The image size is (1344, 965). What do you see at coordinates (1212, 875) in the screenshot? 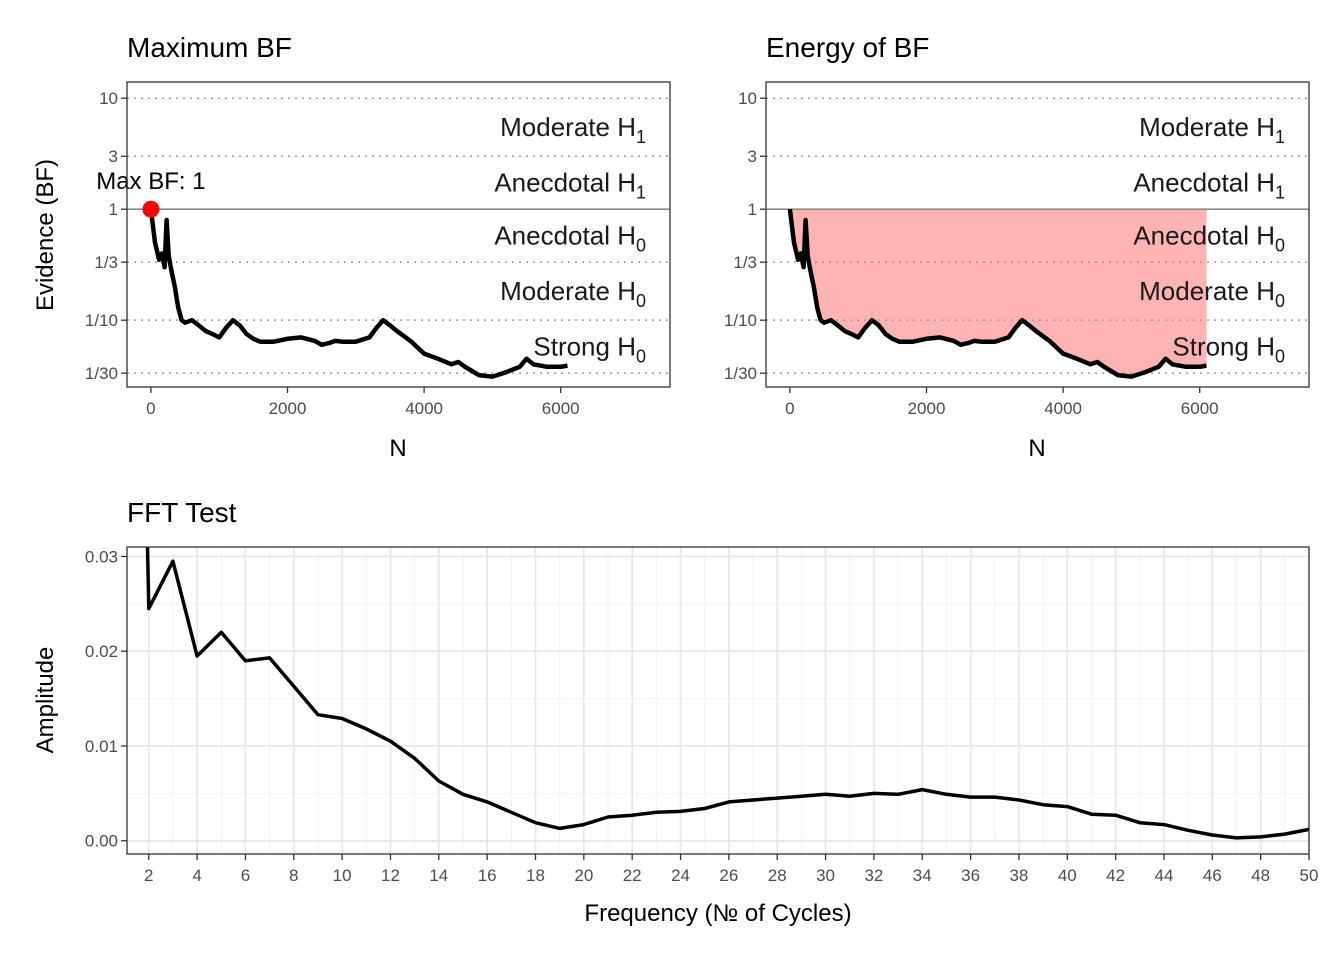
I see `x-tick-label: 46` at bounding box center [1212, 875].